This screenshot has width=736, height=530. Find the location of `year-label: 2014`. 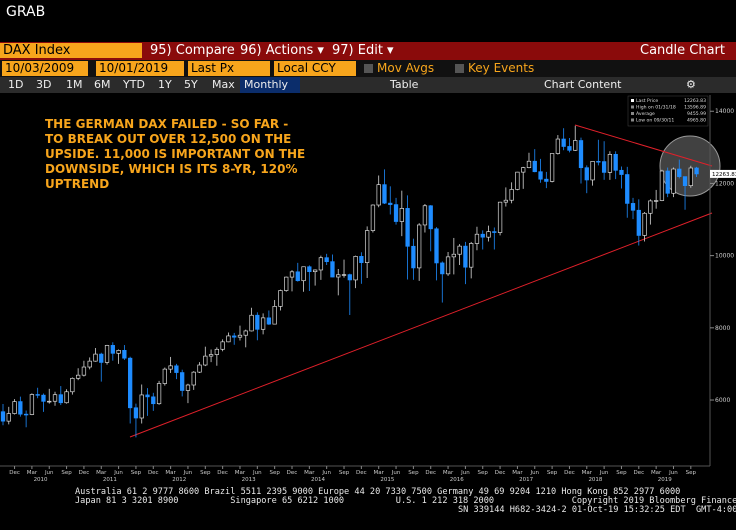

year-label: 2014 is located at coordinates (318, 480).